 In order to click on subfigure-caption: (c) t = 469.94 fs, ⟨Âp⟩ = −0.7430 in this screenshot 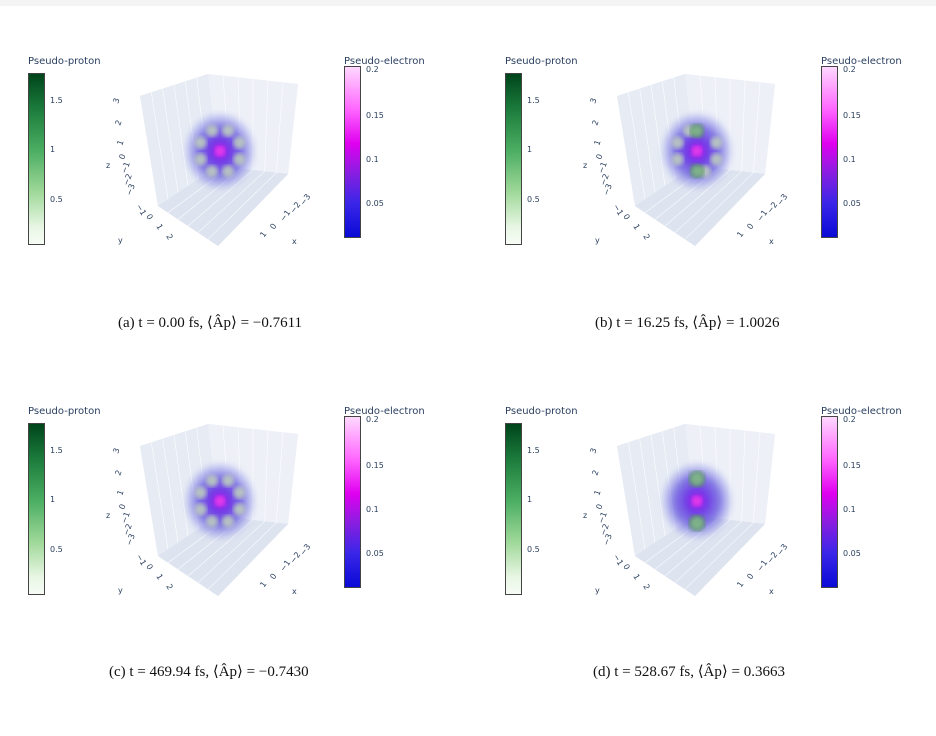, I will do `click(209, 672)`.